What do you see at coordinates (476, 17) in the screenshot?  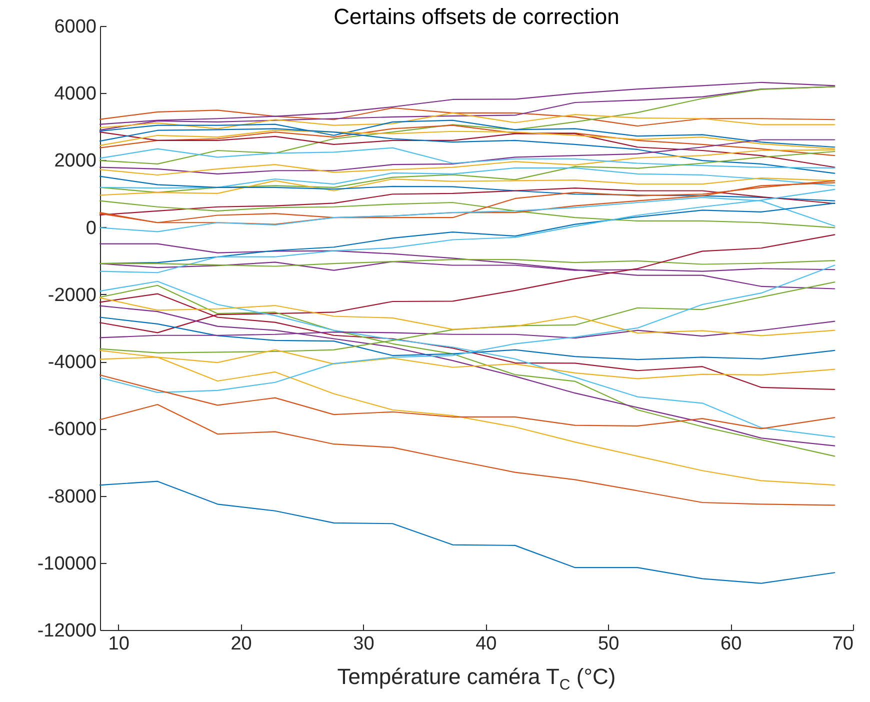 I see `chart-title: Certains offsets de correction` at bounding box center [476, 17].